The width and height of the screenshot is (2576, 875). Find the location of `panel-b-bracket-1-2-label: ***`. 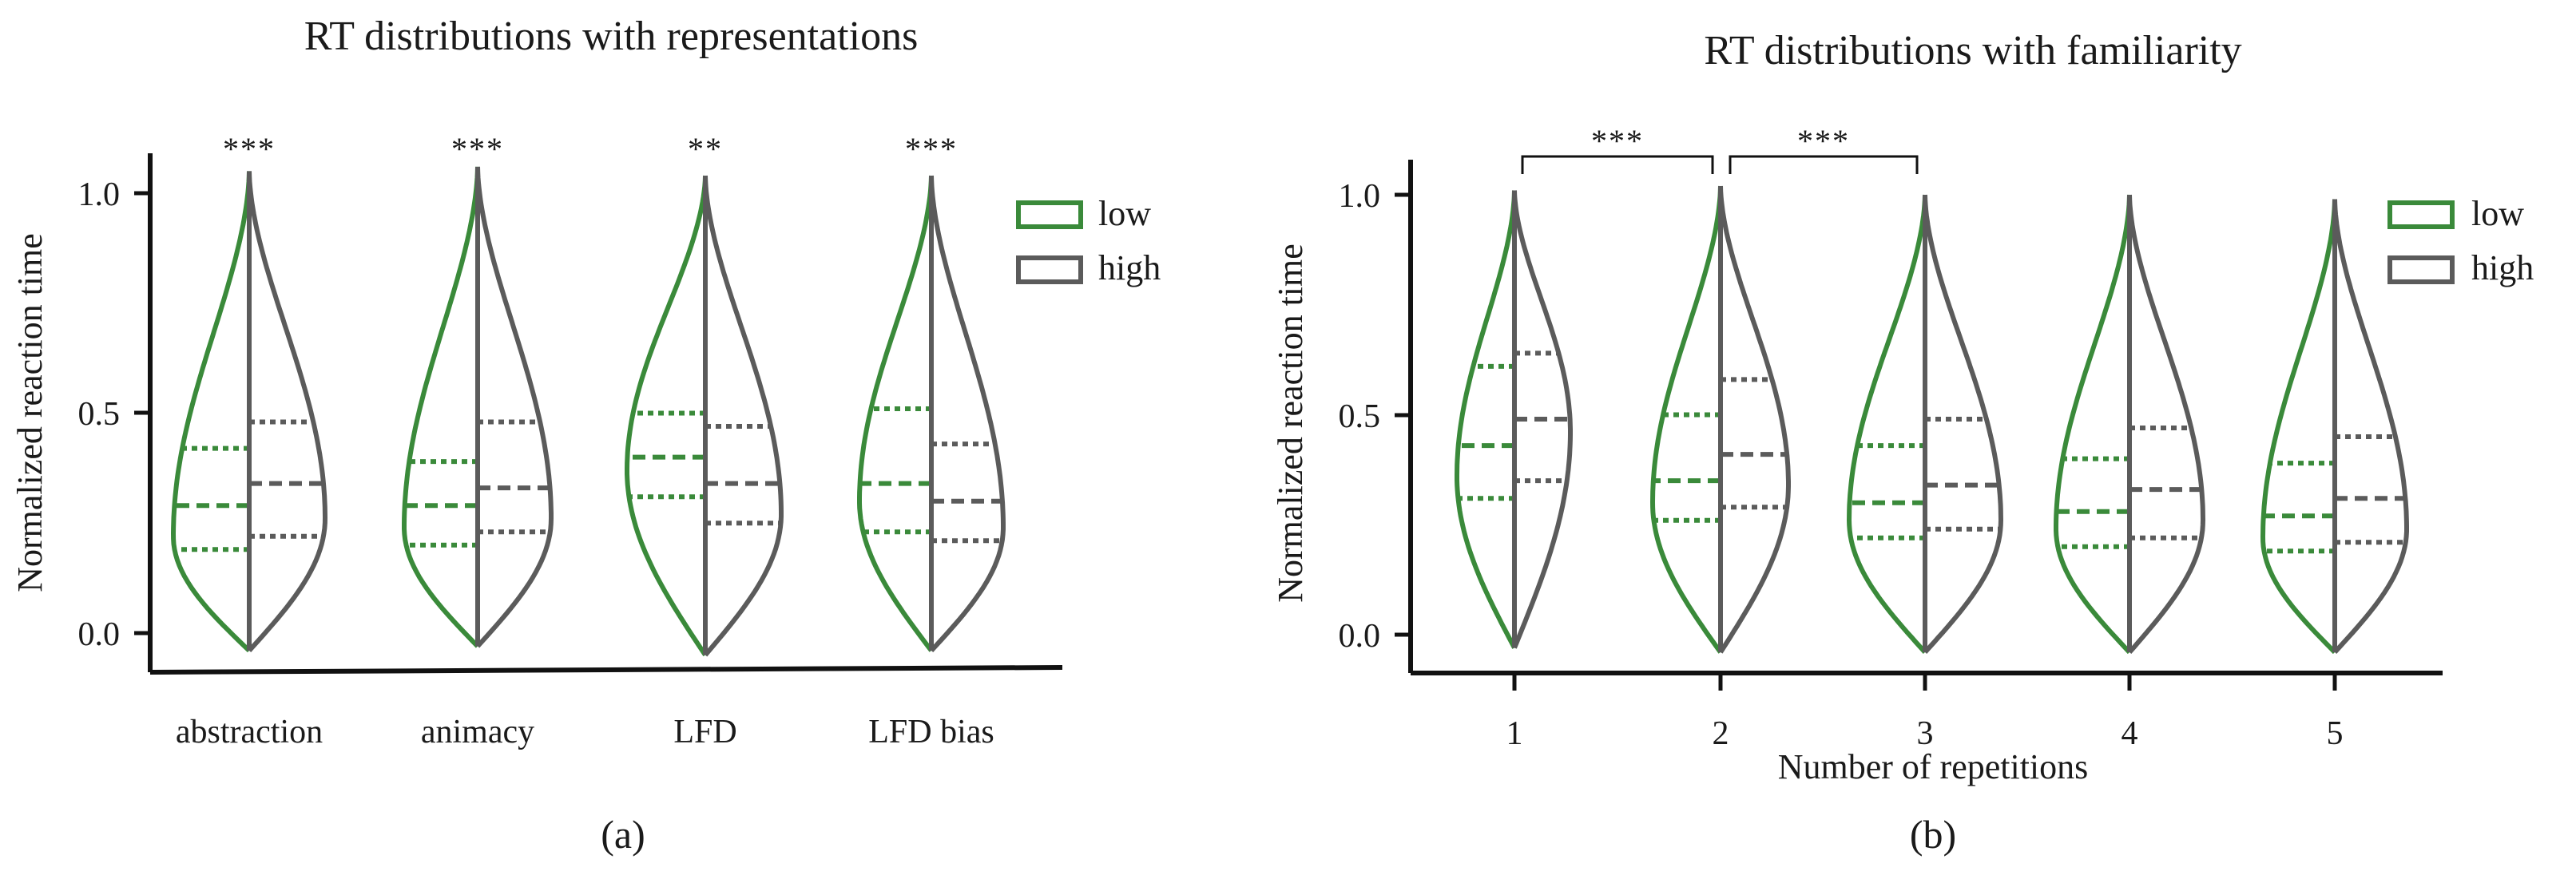

panel-b-bracket-1-2-label: *** is located at coordinates (1617, 141).